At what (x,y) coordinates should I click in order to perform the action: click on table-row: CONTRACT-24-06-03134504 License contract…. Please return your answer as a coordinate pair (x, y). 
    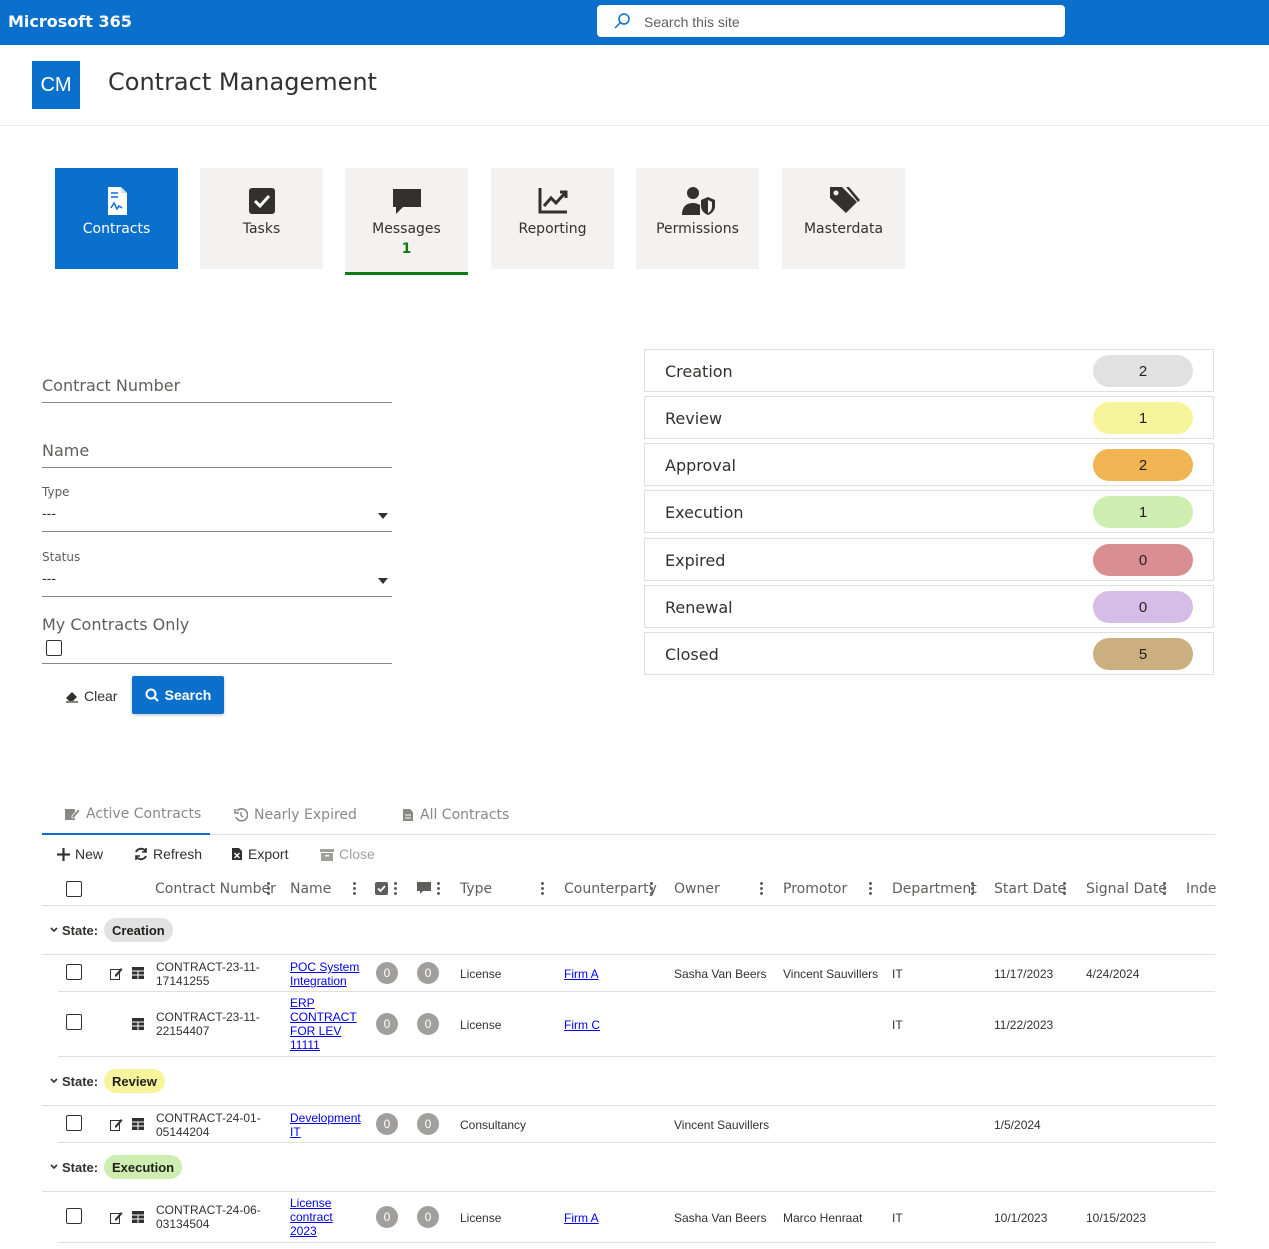
    Looking at the image, I should click on (636, 1217).